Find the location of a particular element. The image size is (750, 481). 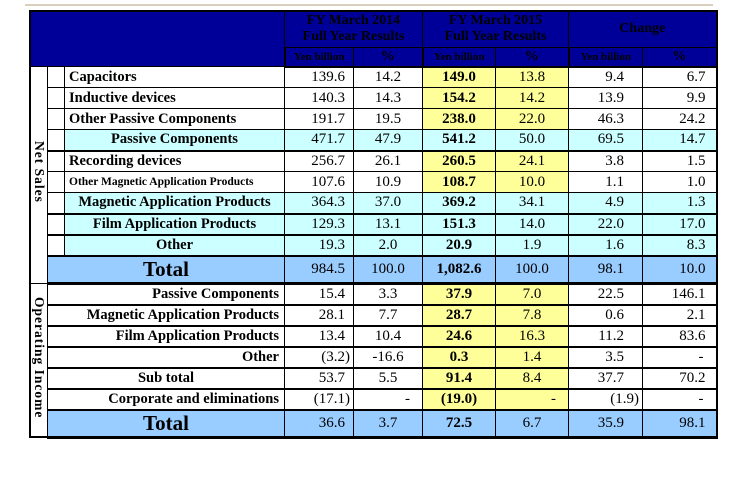

group-header-line1: Change is located at coordinates (642, 29).